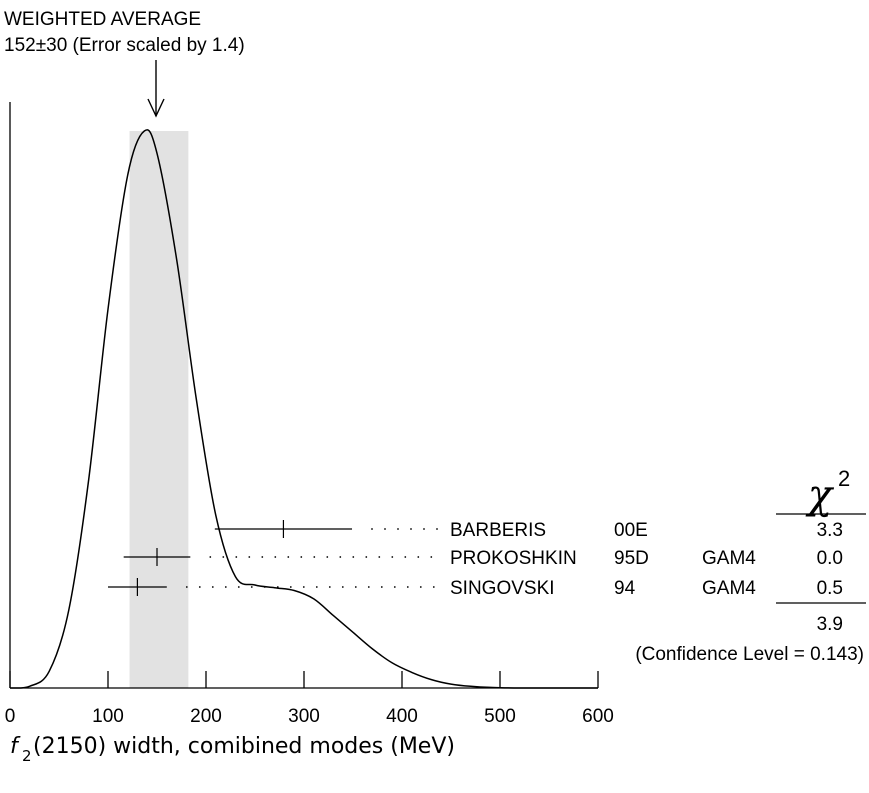 Image resolution: width=869 pixels, height=793 pixels. What do you see at coordinates (598, 716) in the screenshot?
I see `x-tick-label: 600` at bounding box center [598, 716].